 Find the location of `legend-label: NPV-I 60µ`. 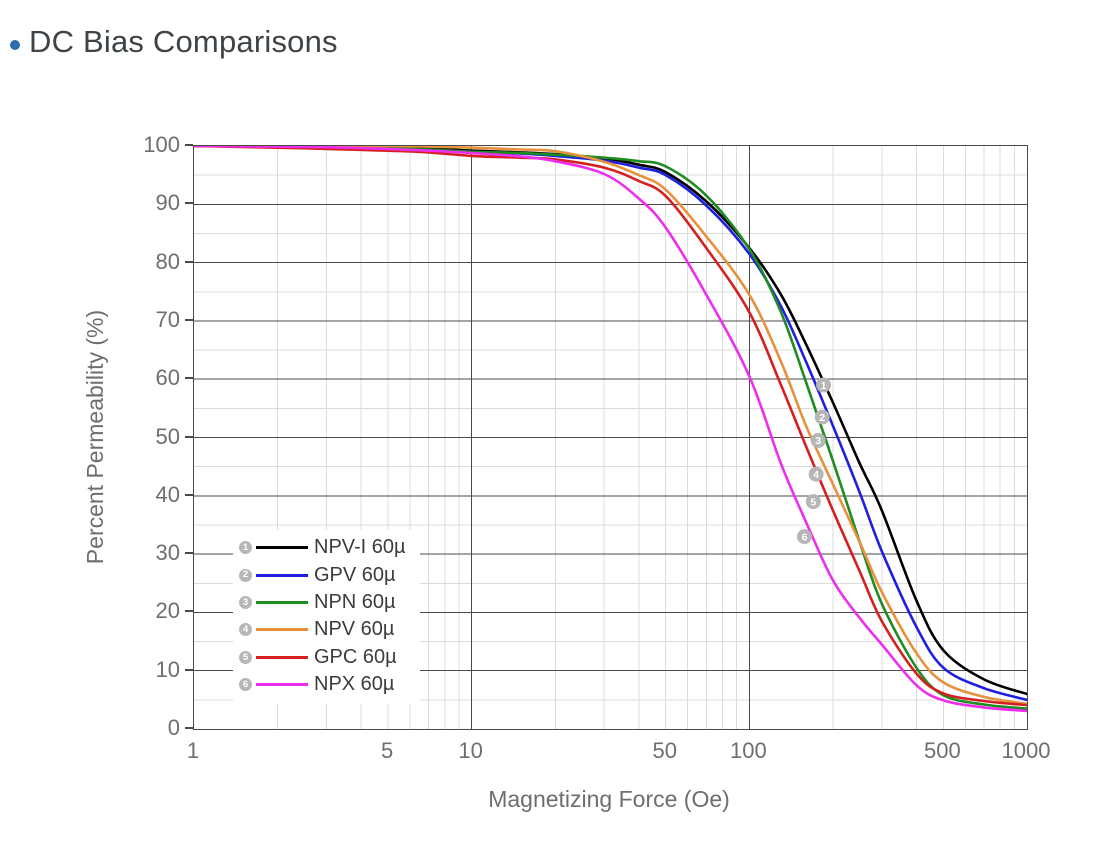

legend-label: NPV-I 60µ is located at coordinates (360, 547).